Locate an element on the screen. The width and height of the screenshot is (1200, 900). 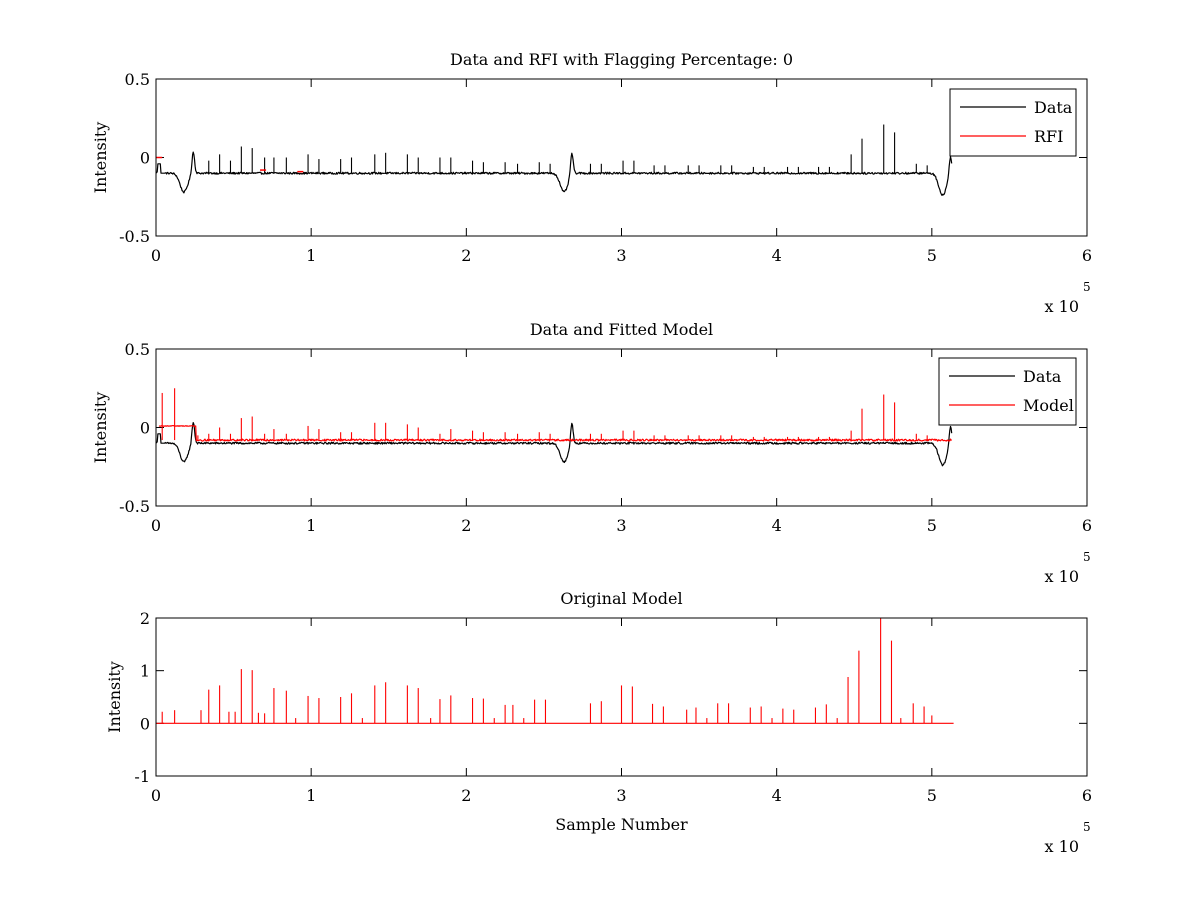
legend: Data RFI is located at coordinates (1013, 122).